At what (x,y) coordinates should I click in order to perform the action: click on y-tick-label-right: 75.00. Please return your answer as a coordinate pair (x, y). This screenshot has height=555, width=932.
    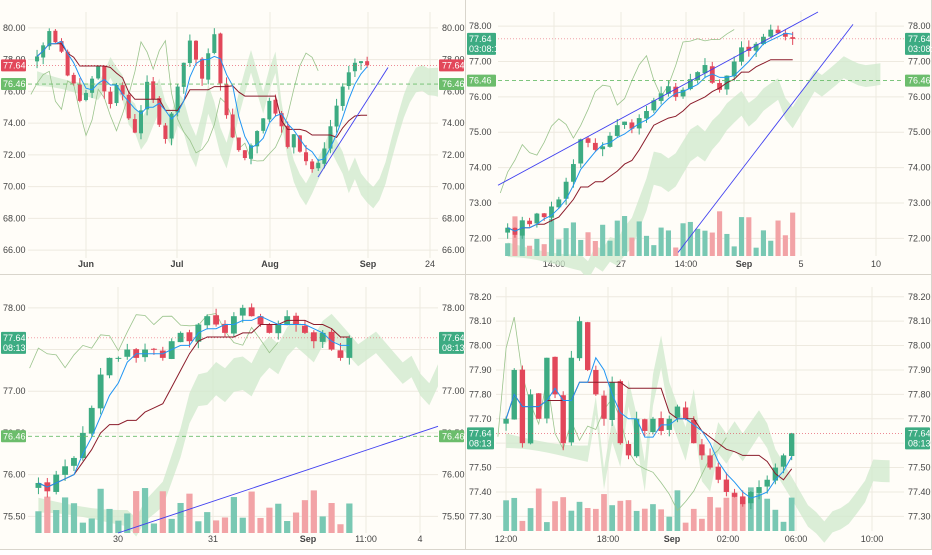
    Looking at the image, I should click on (919, 132).